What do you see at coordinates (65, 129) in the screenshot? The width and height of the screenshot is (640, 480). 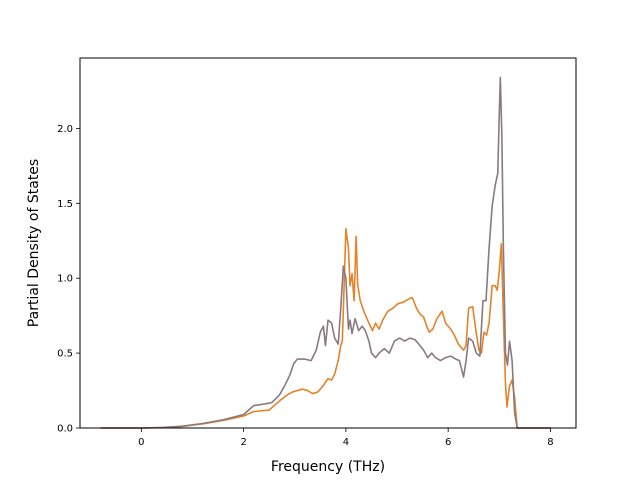 I see `y-tick-label: 2.0` at bounding box center [65, 129].